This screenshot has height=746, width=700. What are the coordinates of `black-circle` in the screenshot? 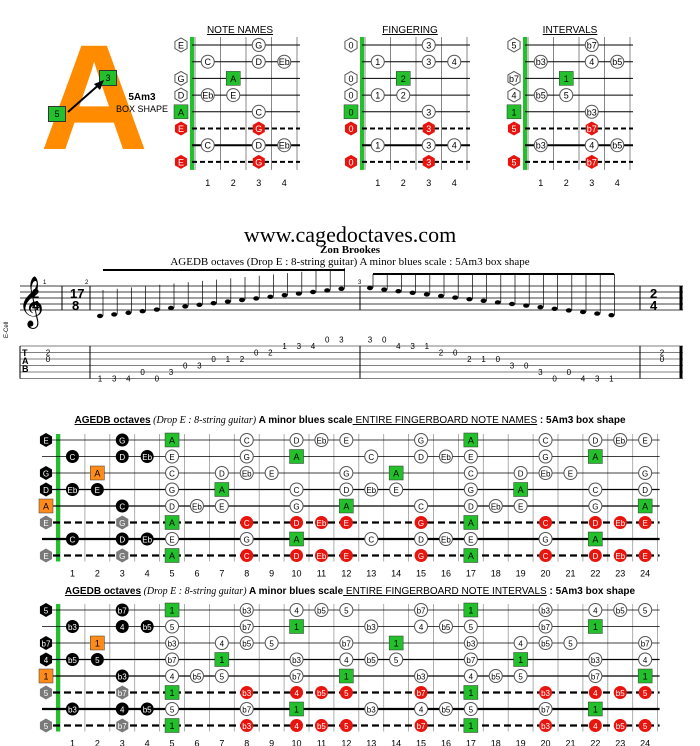 It's located at (72, 456).